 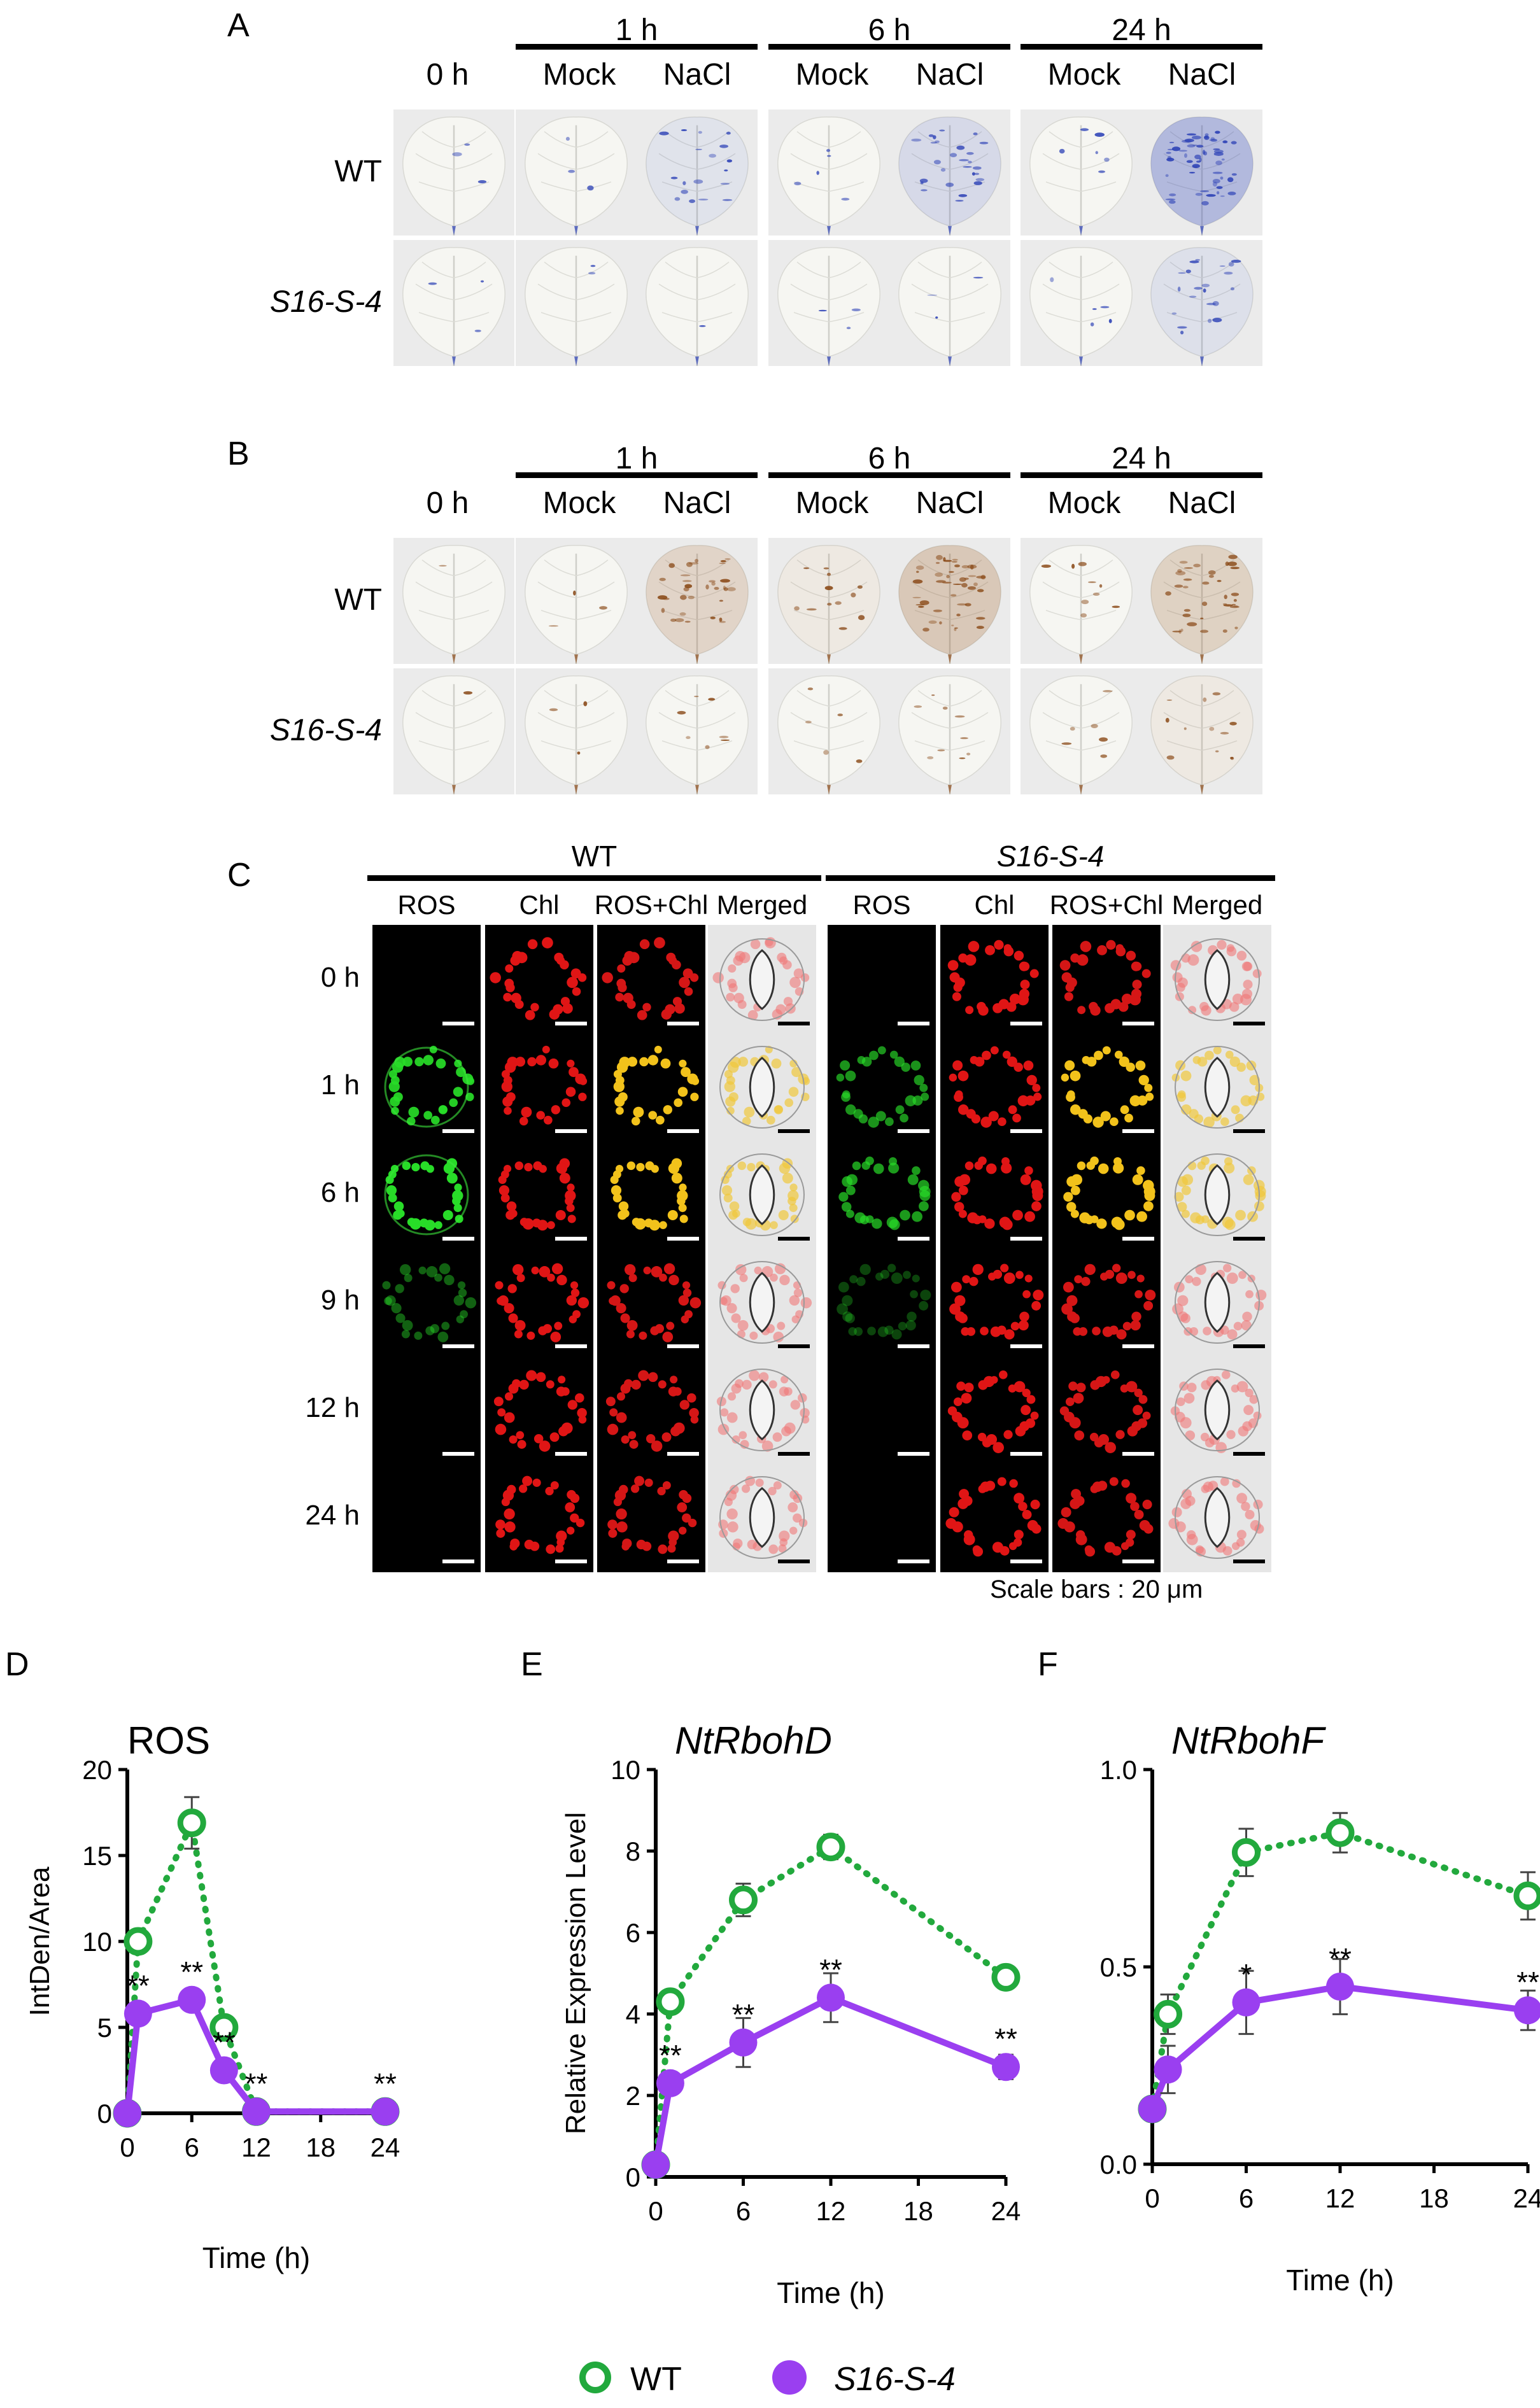 What do you see at coordinates (532, 1664) in the screenshot?
I see `panel-label: E` at bounding box center [532, 1664].